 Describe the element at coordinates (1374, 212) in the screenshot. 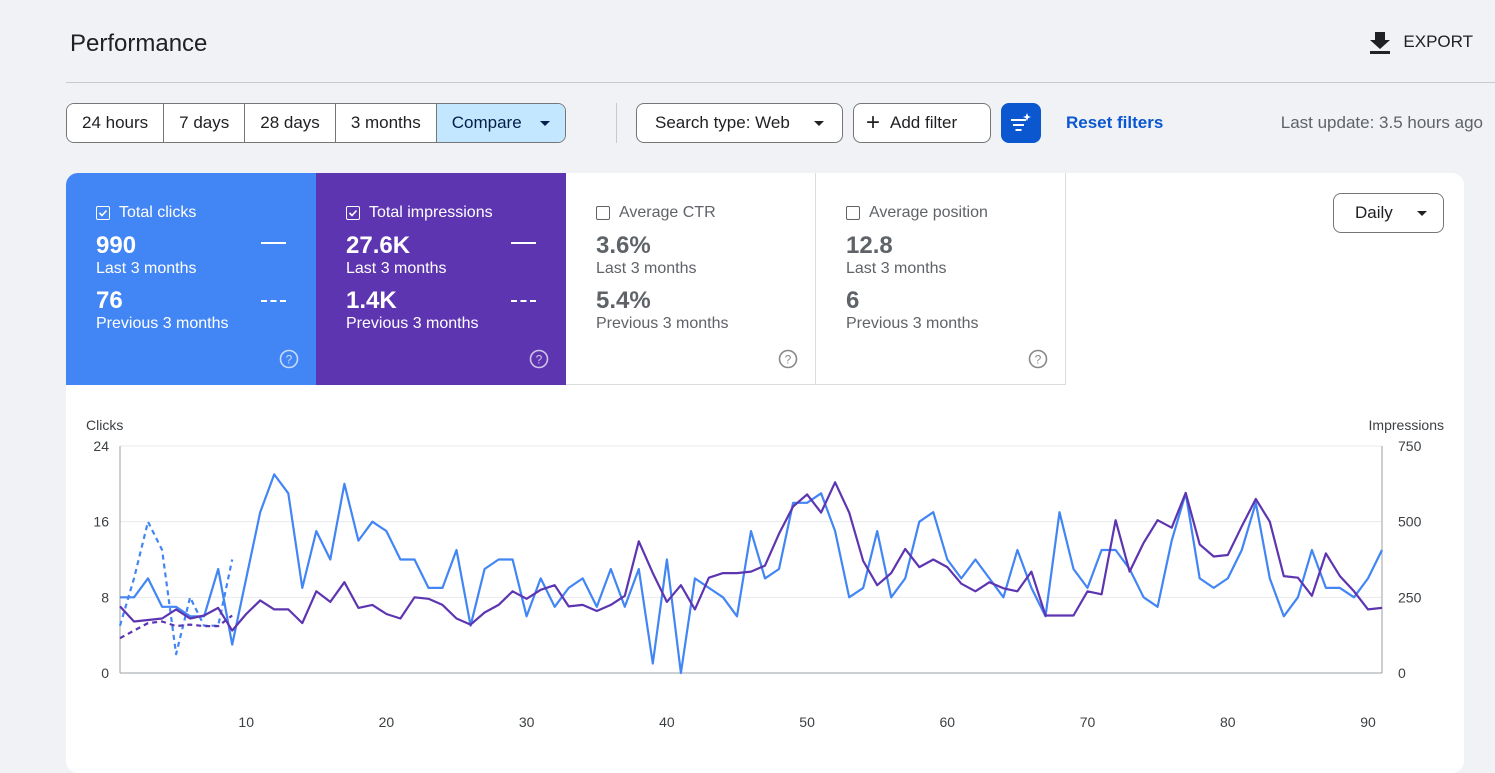

I see `granularity-label: Daily` at that location.